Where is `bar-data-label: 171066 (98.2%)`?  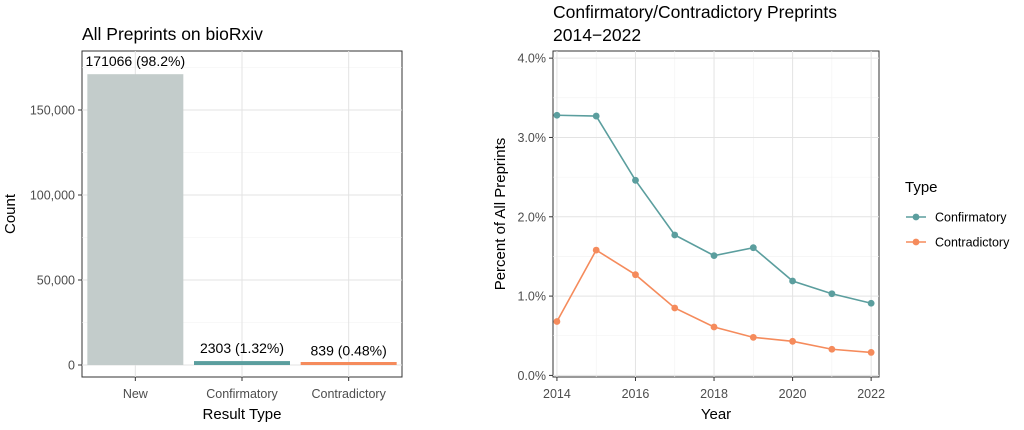 bar-data-label: 171066 (98.2%) is located at coordinates (136, 61).